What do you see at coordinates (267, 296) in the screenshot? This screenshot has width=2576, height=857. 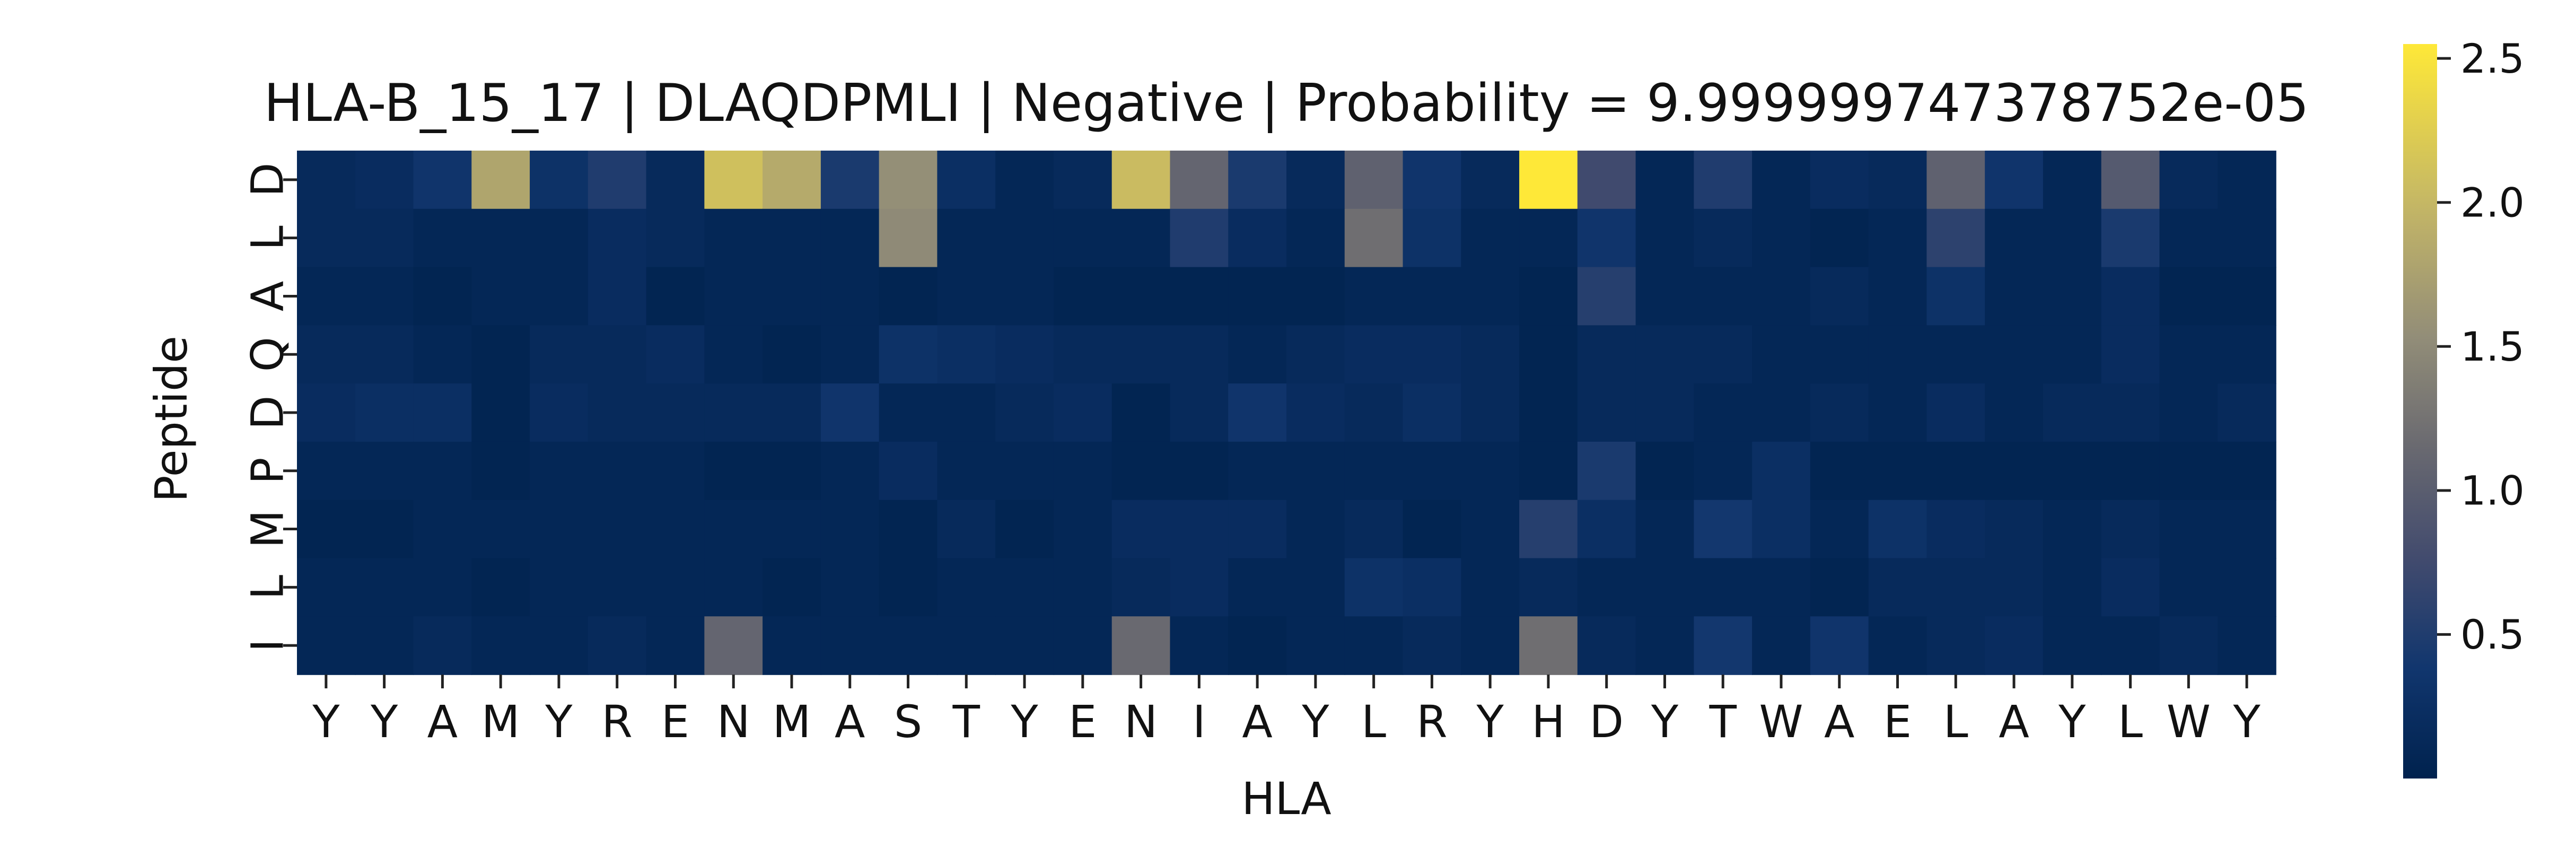 I see `y-tick-label: A` at bounding box center [267, 296].